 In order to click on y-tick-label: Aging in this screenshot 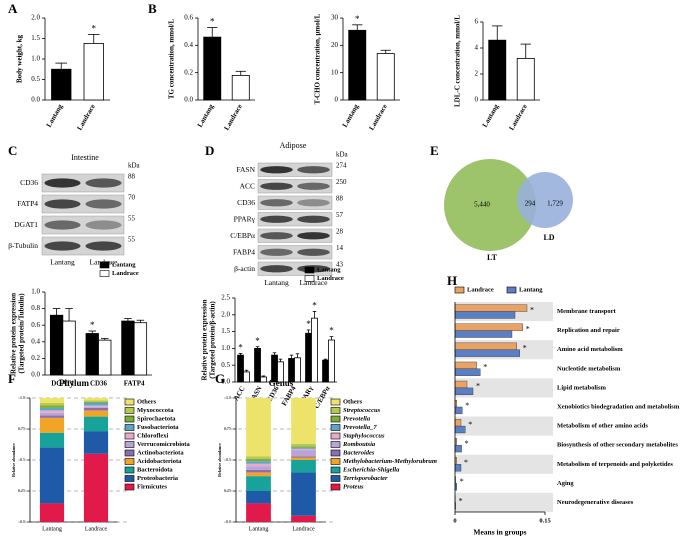, I will do `click(565, 483)`.